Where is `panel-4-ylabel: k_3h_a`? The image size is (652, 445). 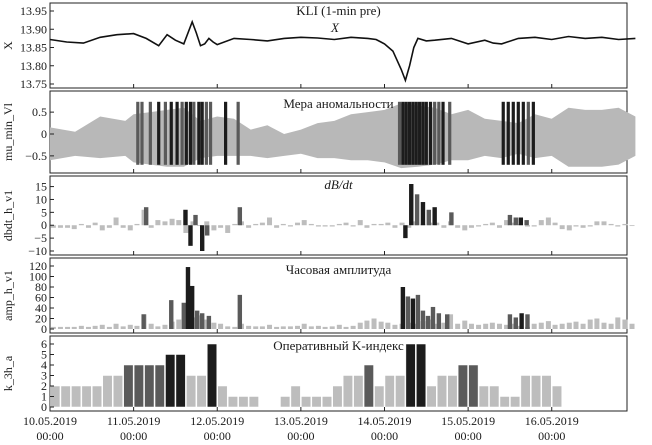 panel-4-ylabel: k_3h_a is located at coordinates (8, 373).